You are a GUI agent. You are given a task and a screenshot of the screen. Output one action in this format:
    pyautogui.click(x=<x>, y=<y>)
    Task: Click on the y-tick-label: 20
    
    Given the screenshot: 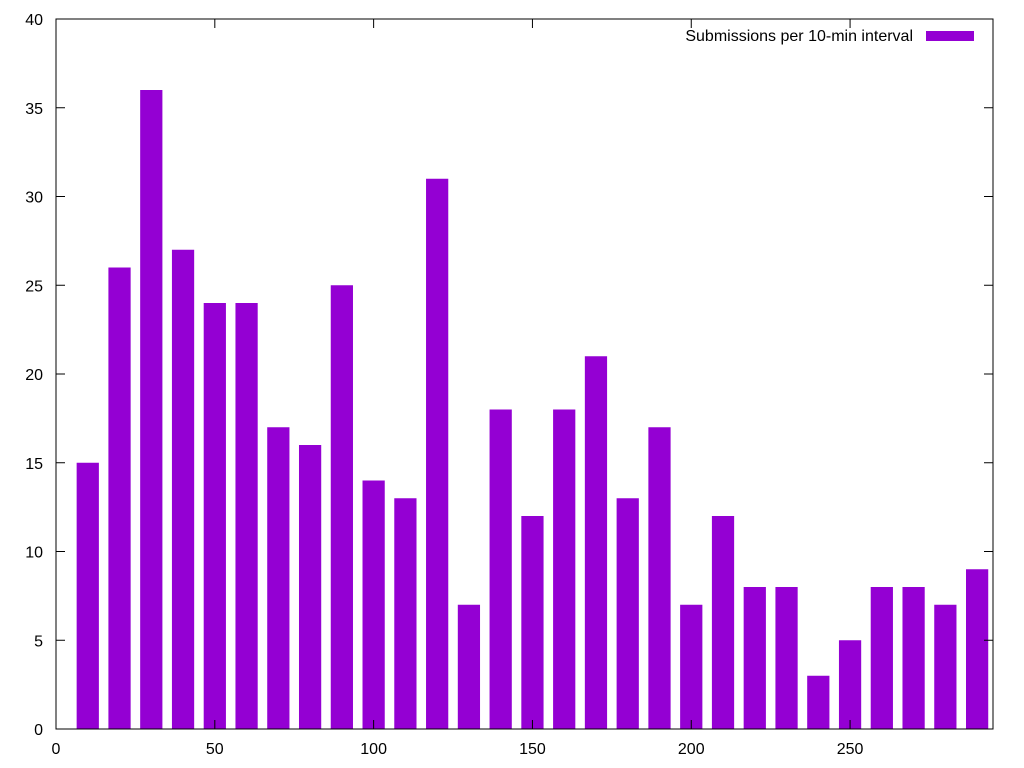 What is the action you would take?
    pyautogui.click(x=34, y=375)
    